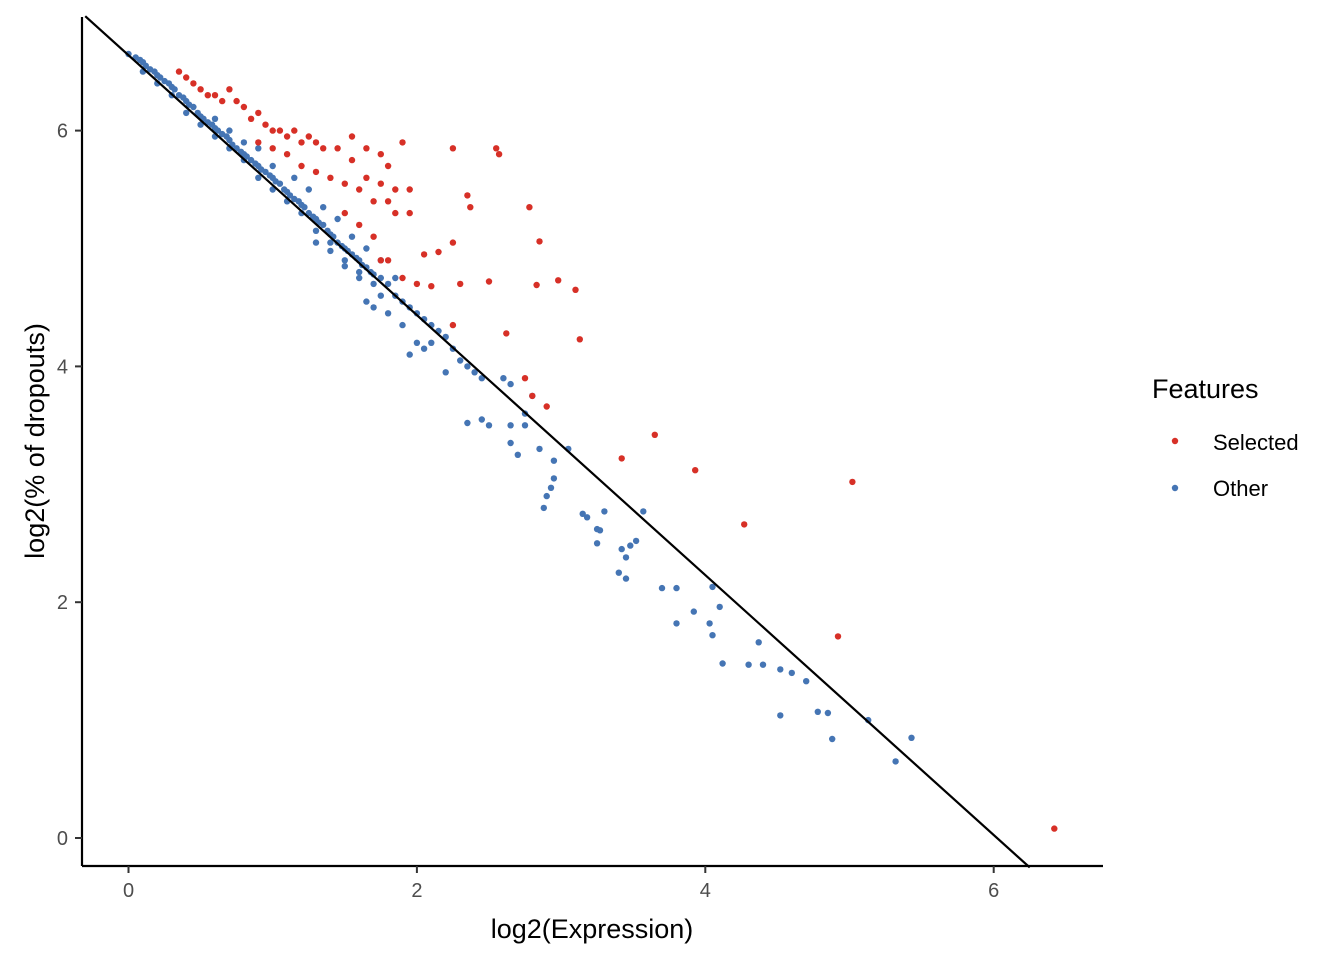 This screenshot has height=960, width=1344. What do you see at coordinates (993, 891) in the screenshot?
I see `x-tick-label: 6` at bounding box center [993, 891].